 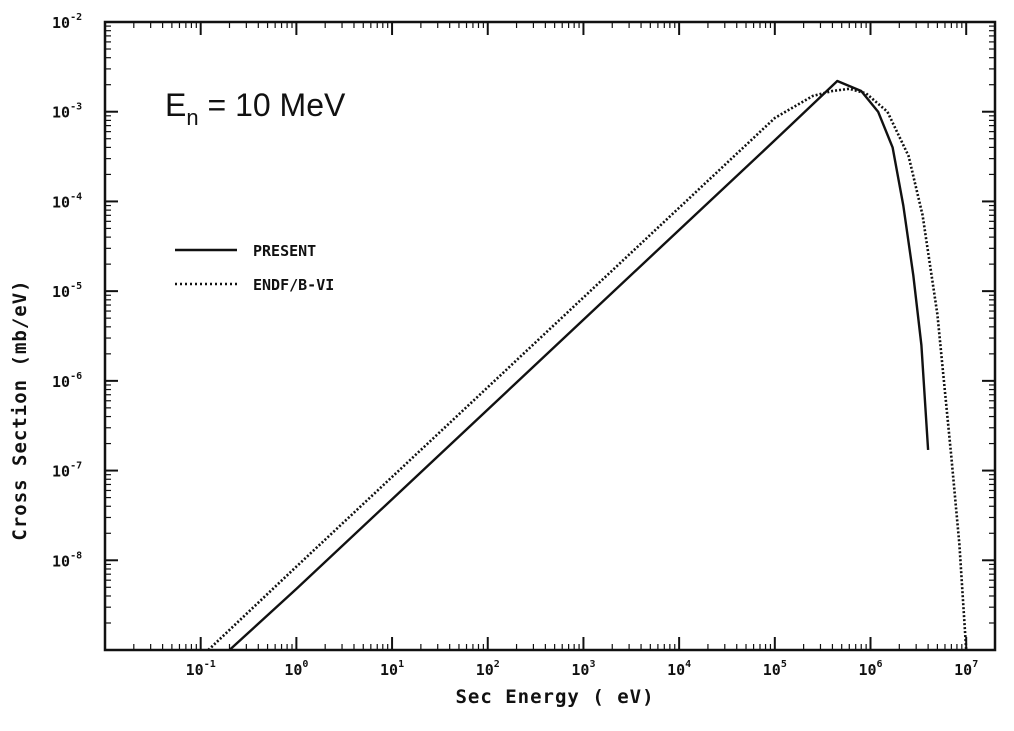 What do you see at coordinates (284, 251) in the screenshot?
I see `legend-label-present: PRESENT` at bounding box center [284, 251].